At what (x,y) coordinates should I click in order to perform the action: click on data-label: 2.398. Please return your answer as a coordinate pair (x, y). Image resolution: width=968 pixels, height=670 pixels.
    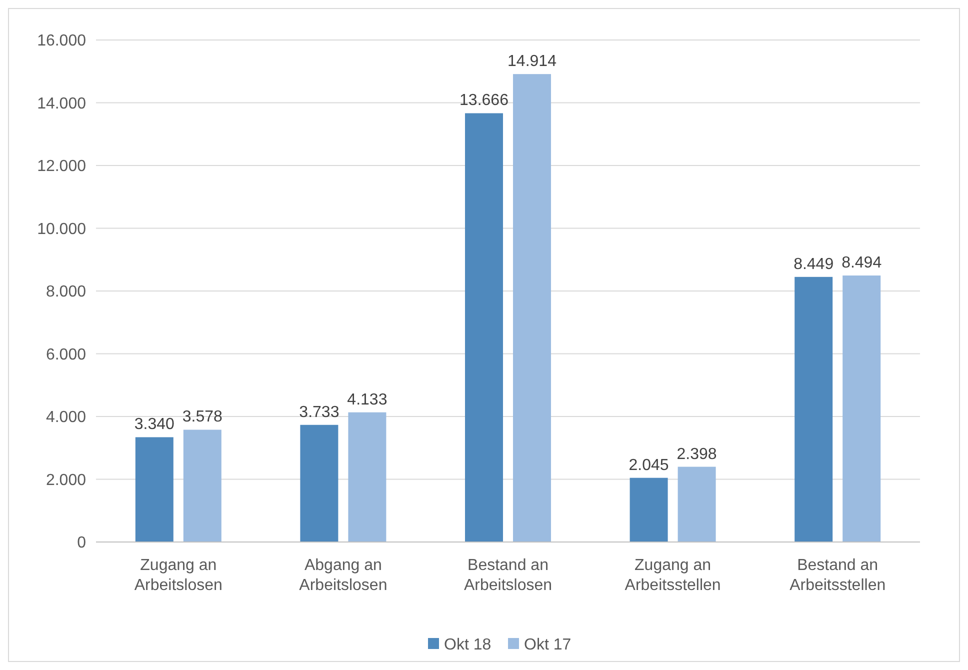
    Looking at the image, I should click on (696, 454).